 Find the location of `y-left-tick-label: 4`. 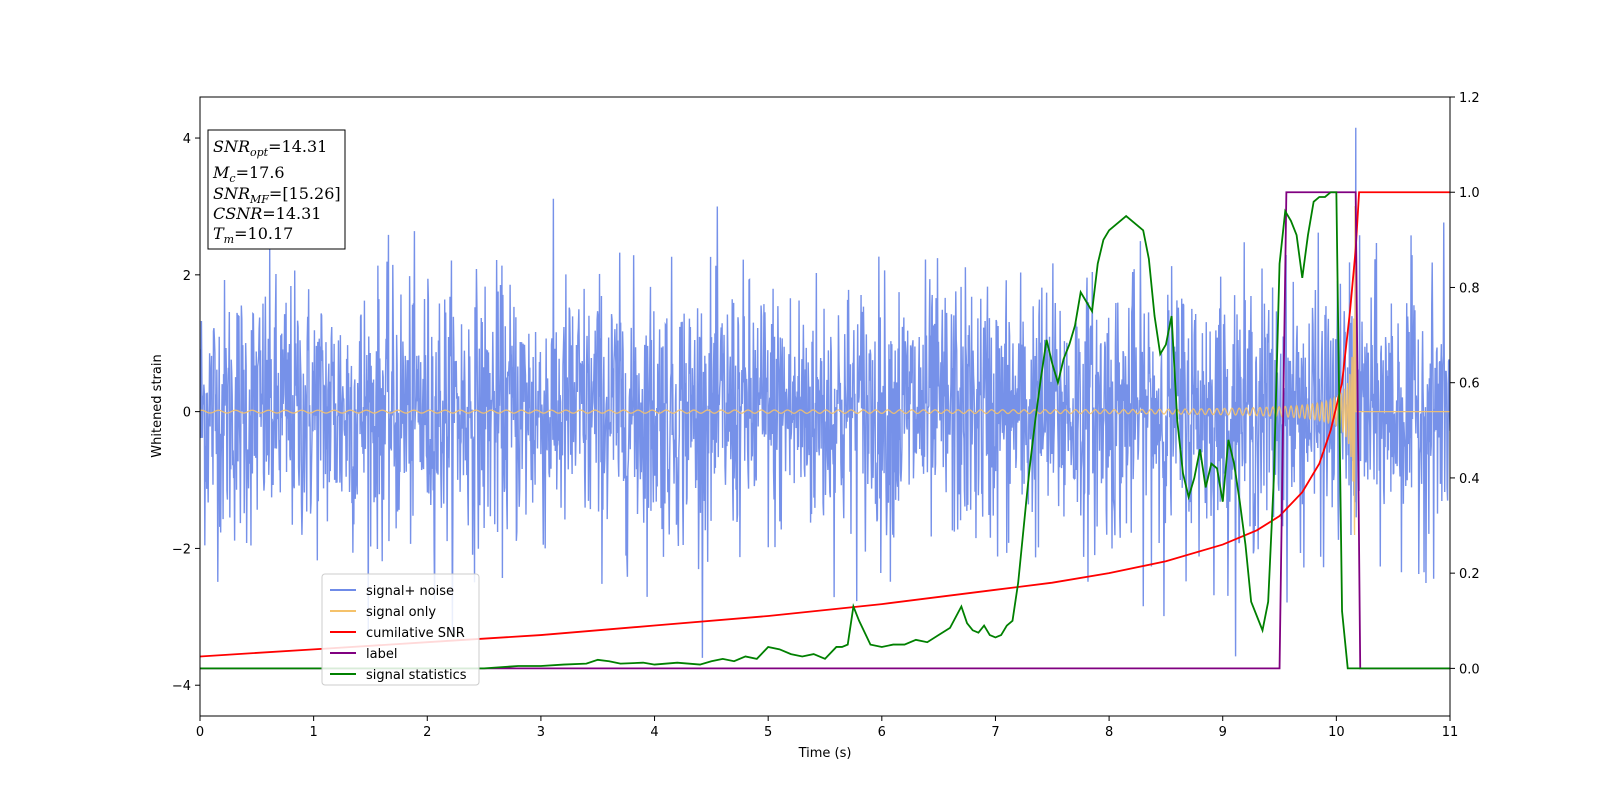

y-left-tick-label: 4 is located at coordinates (187, 139).